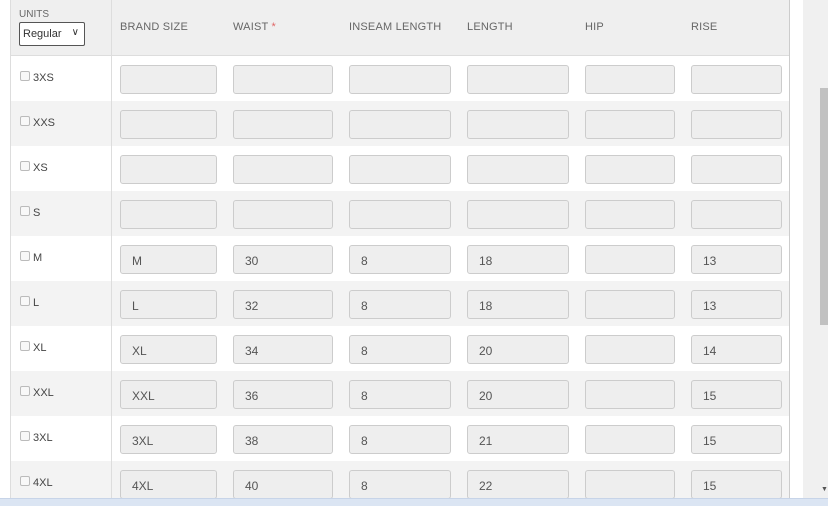  I want to click on waist-input: 40, so click(283, 484).